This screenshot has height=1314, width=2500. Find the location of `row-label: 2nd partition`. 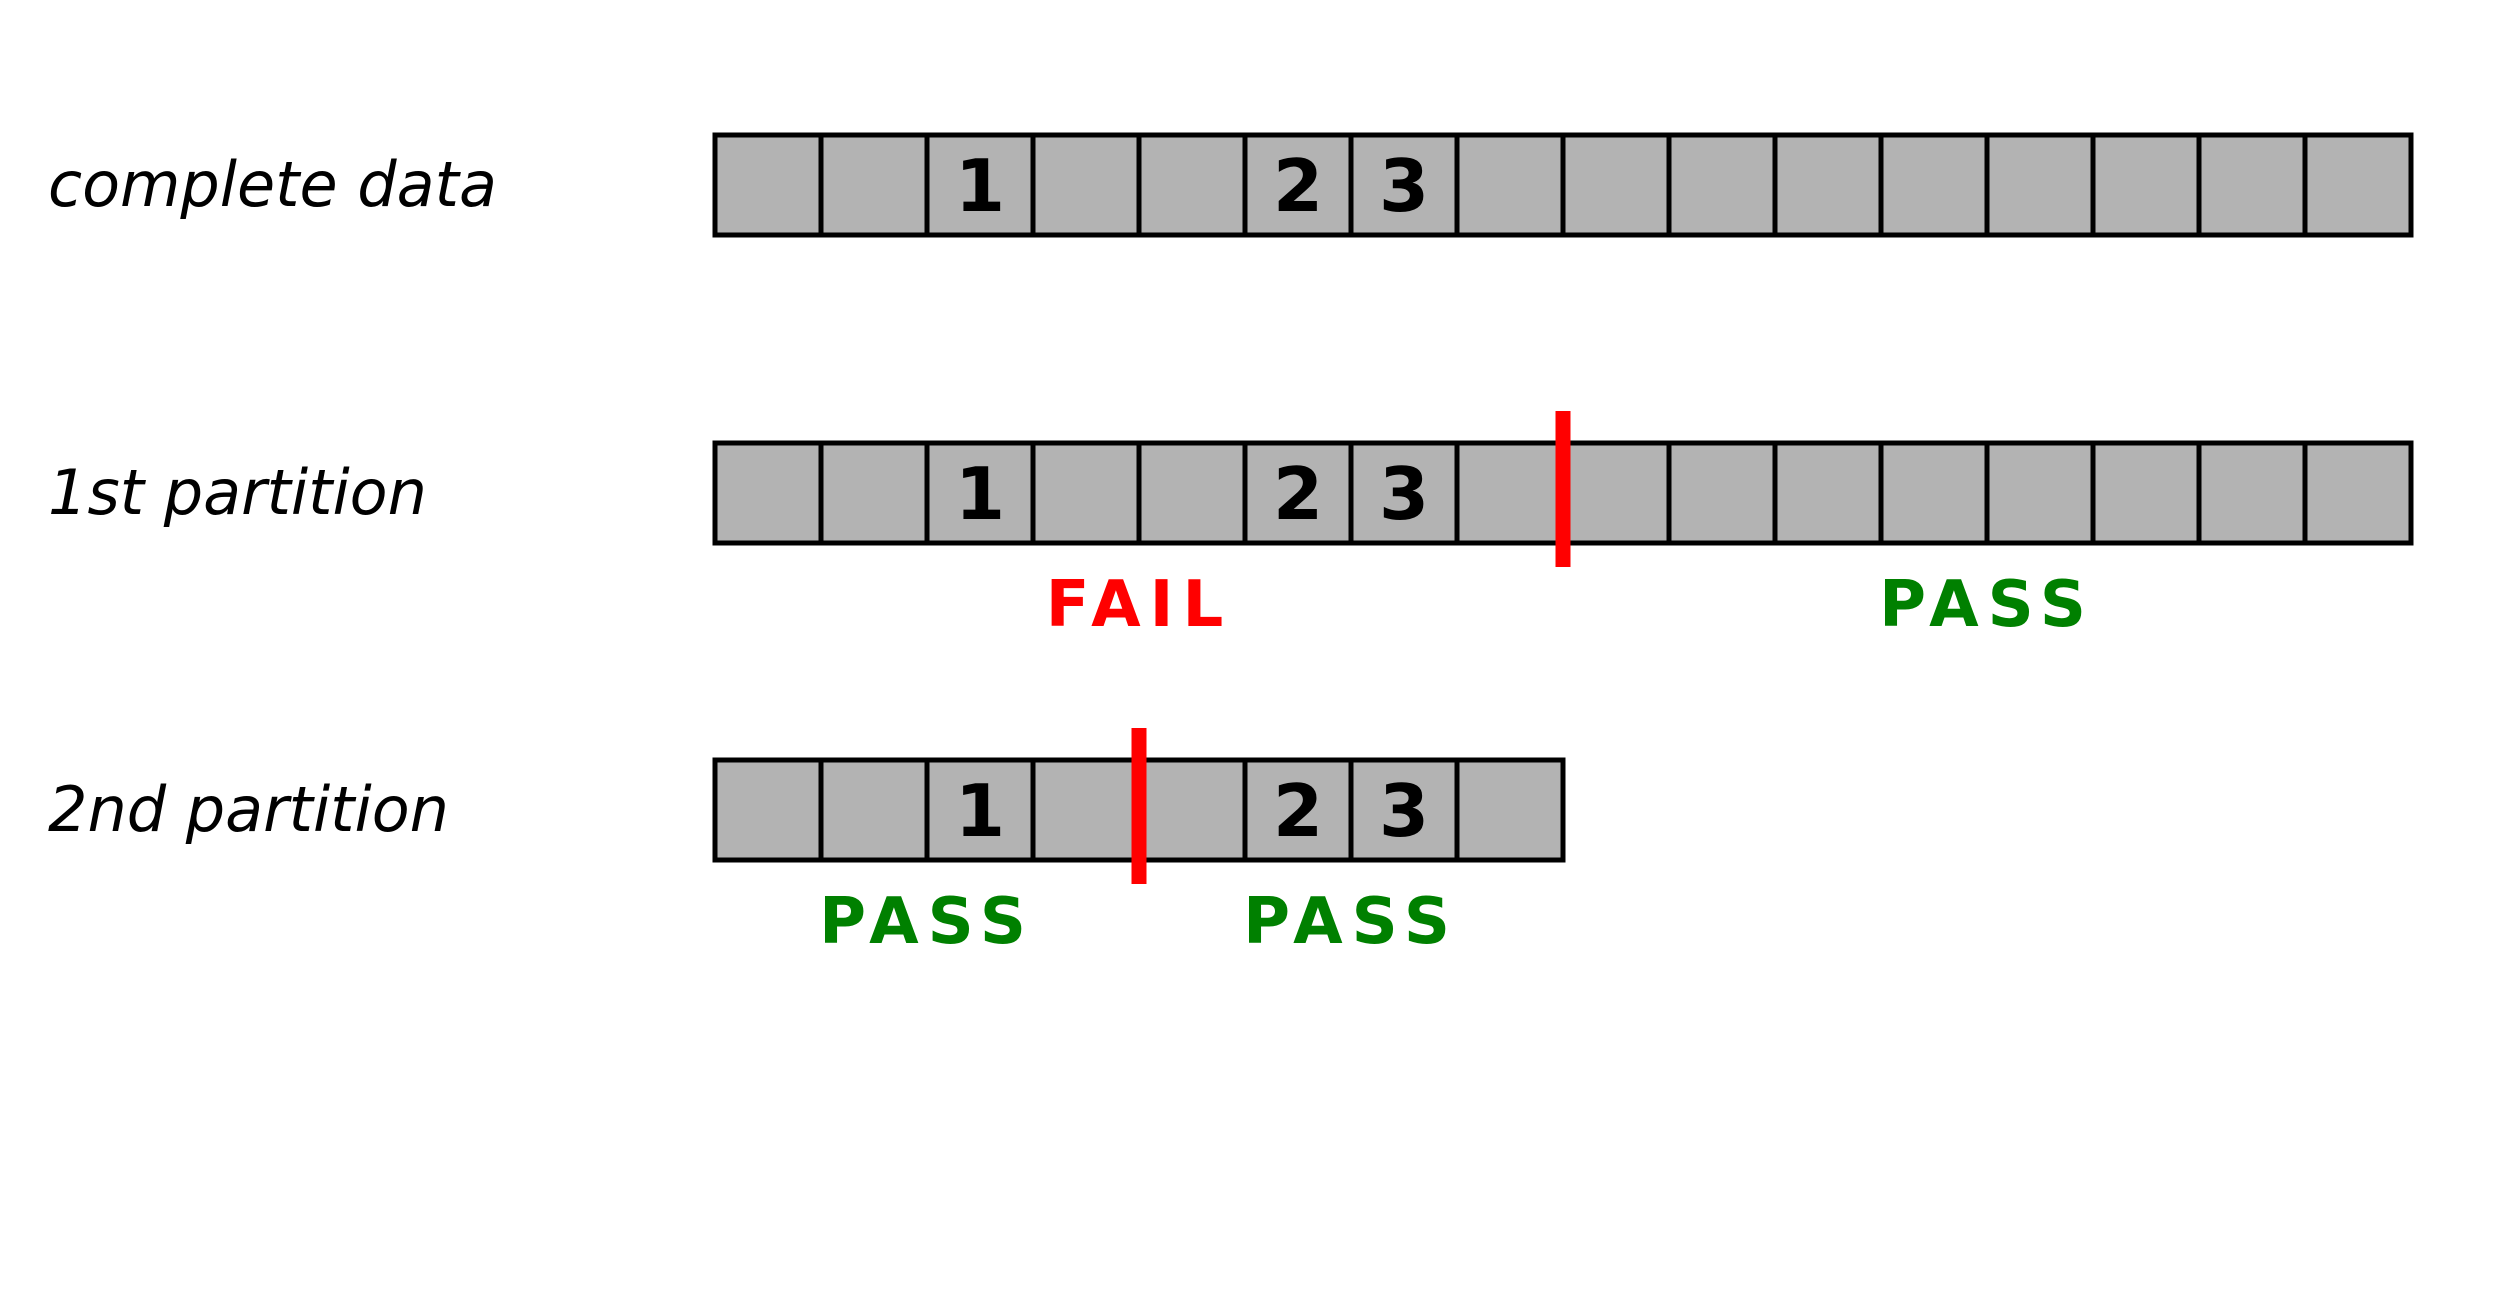

row-label: 2nd partition is located at coordinates (248, 809).